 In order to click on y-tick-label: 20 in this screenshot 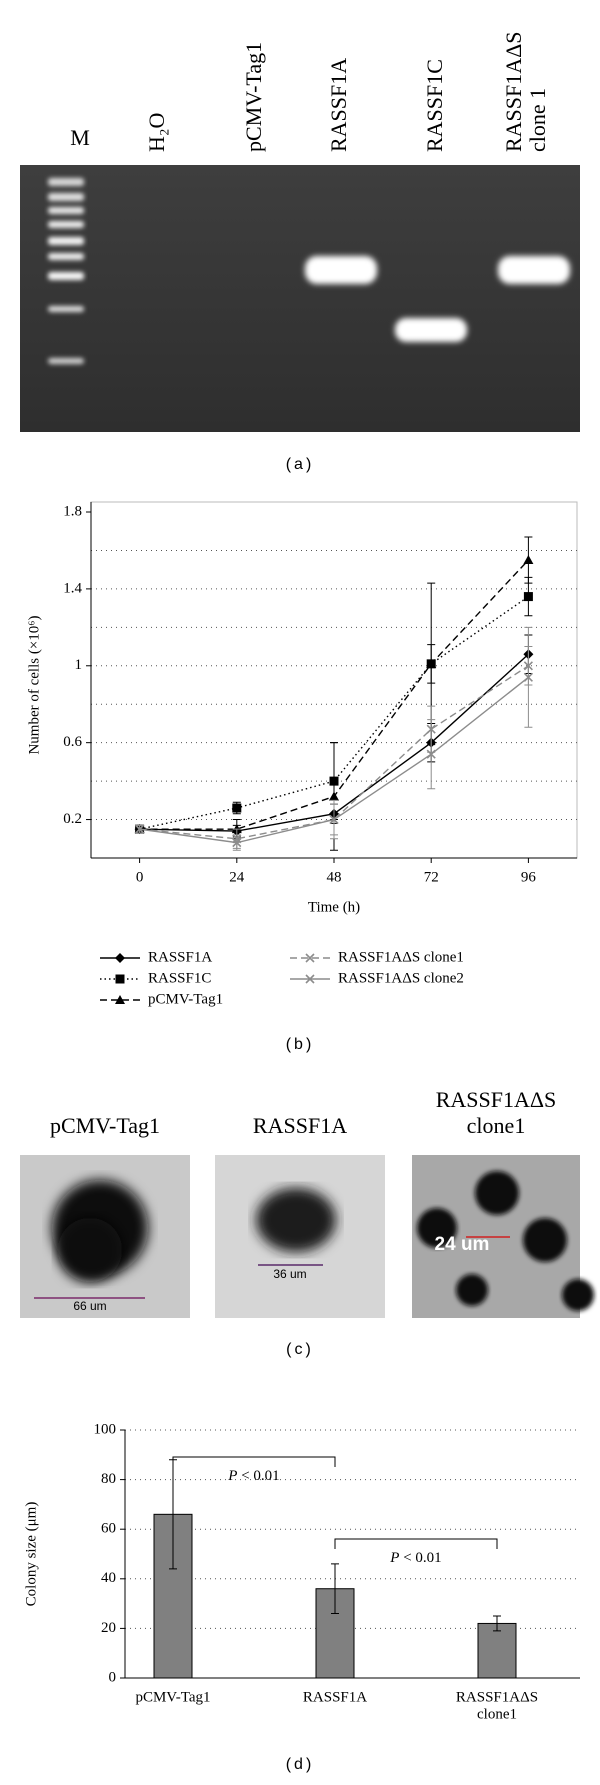, I will do `click(108, 1628)`.